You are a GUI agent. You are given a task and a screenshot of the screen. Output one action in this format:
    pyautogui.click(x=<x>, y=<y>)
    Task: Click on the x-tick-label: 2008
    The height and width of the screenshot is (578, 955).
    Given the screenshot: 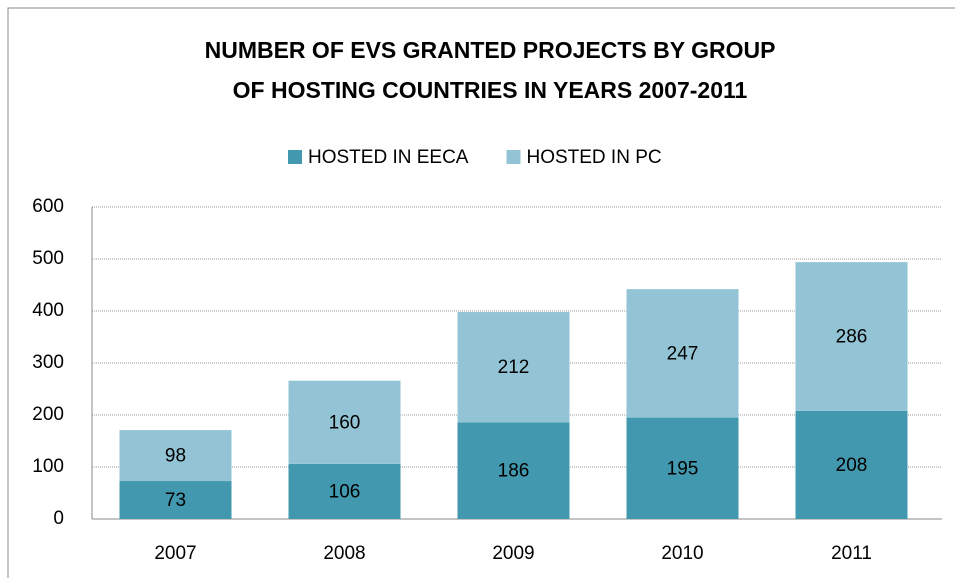 What is the action you would take?
    pyautogui.click(x=344, y=553)
    